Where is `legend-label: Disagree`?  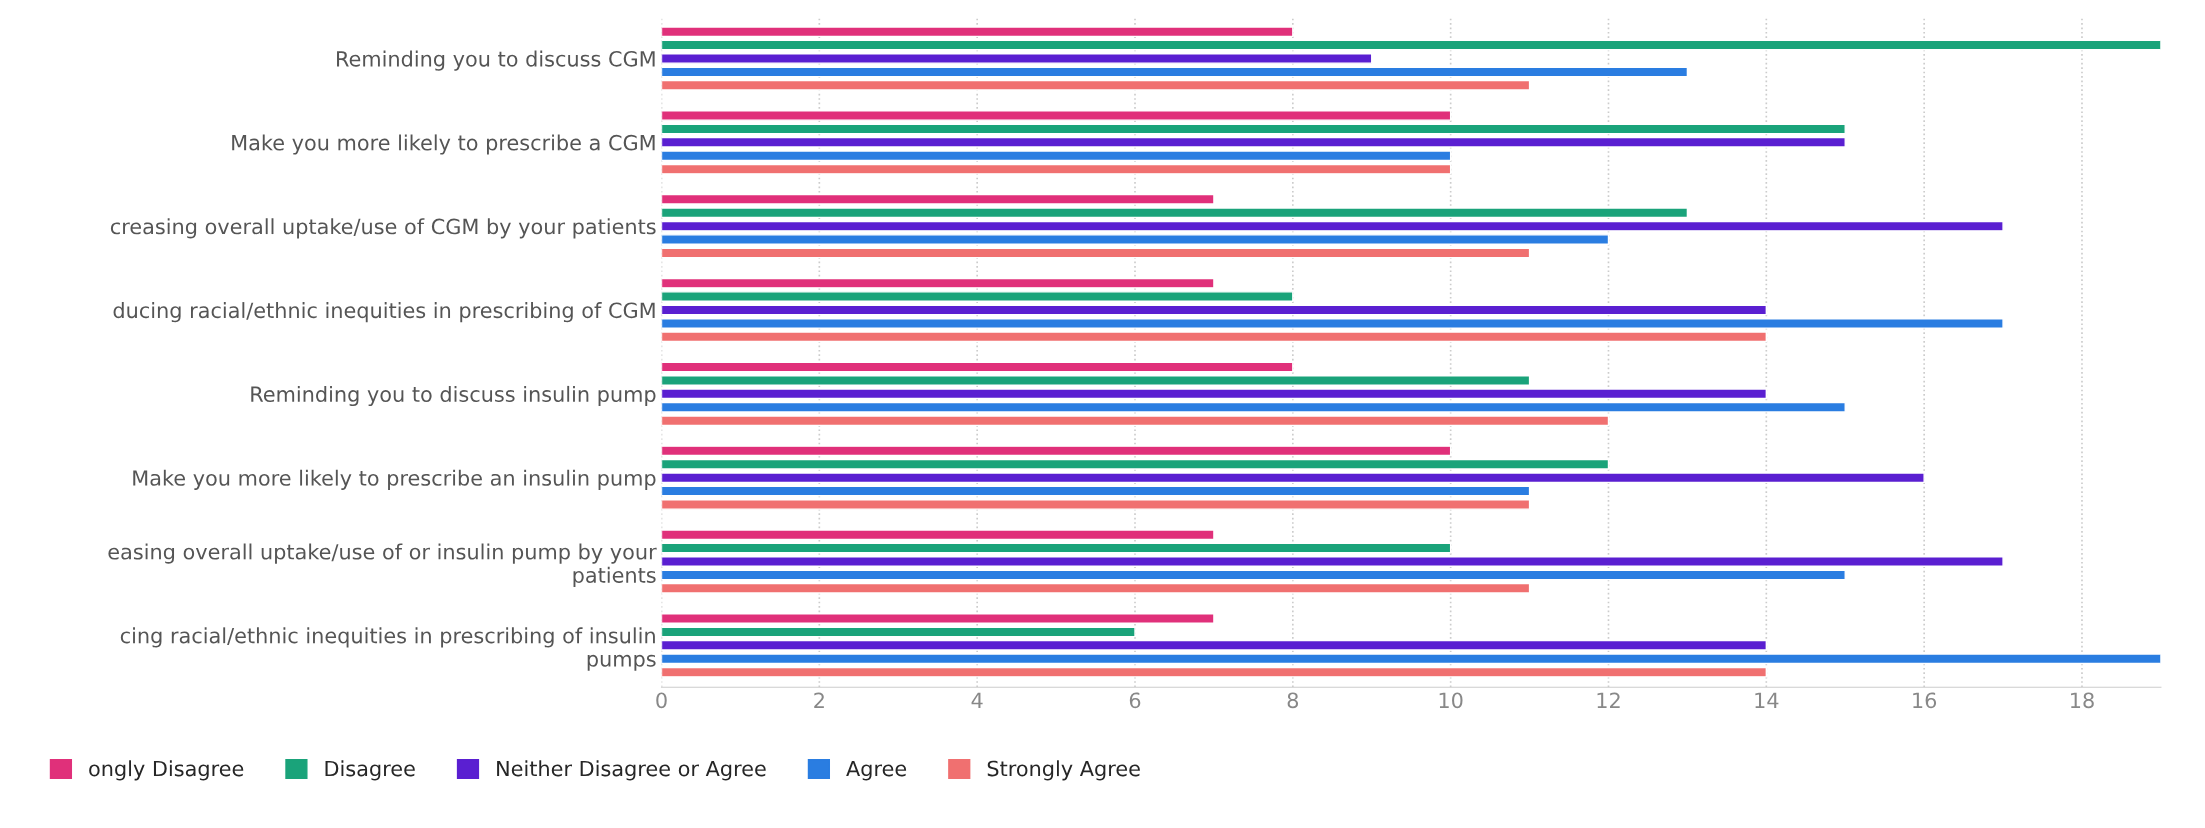 legend-label: Disagree is located at coordinates (370, 770).